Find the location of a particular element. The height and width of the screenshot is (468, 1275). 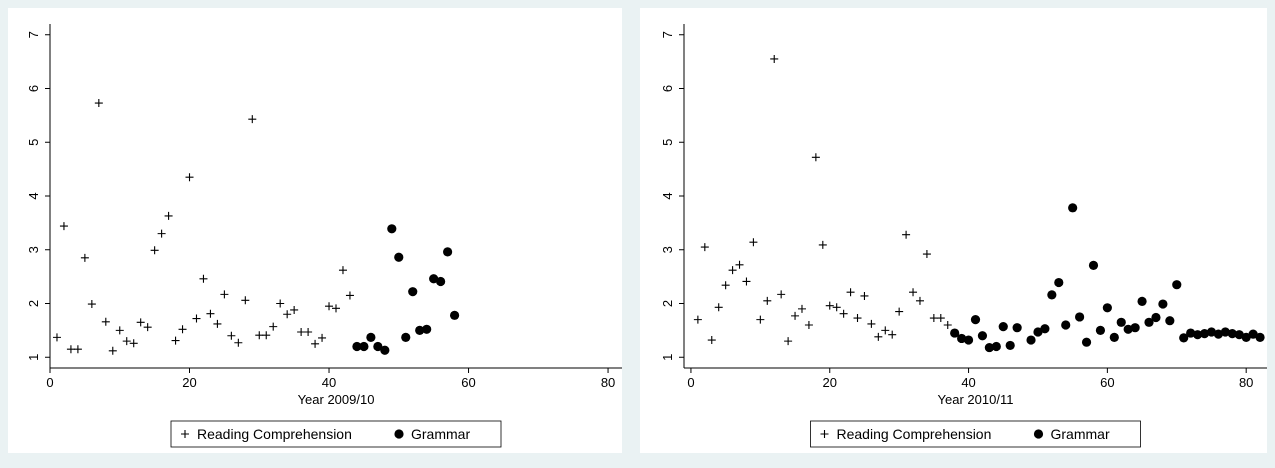

legend-plus-marker is located at coordinates (824, 434).